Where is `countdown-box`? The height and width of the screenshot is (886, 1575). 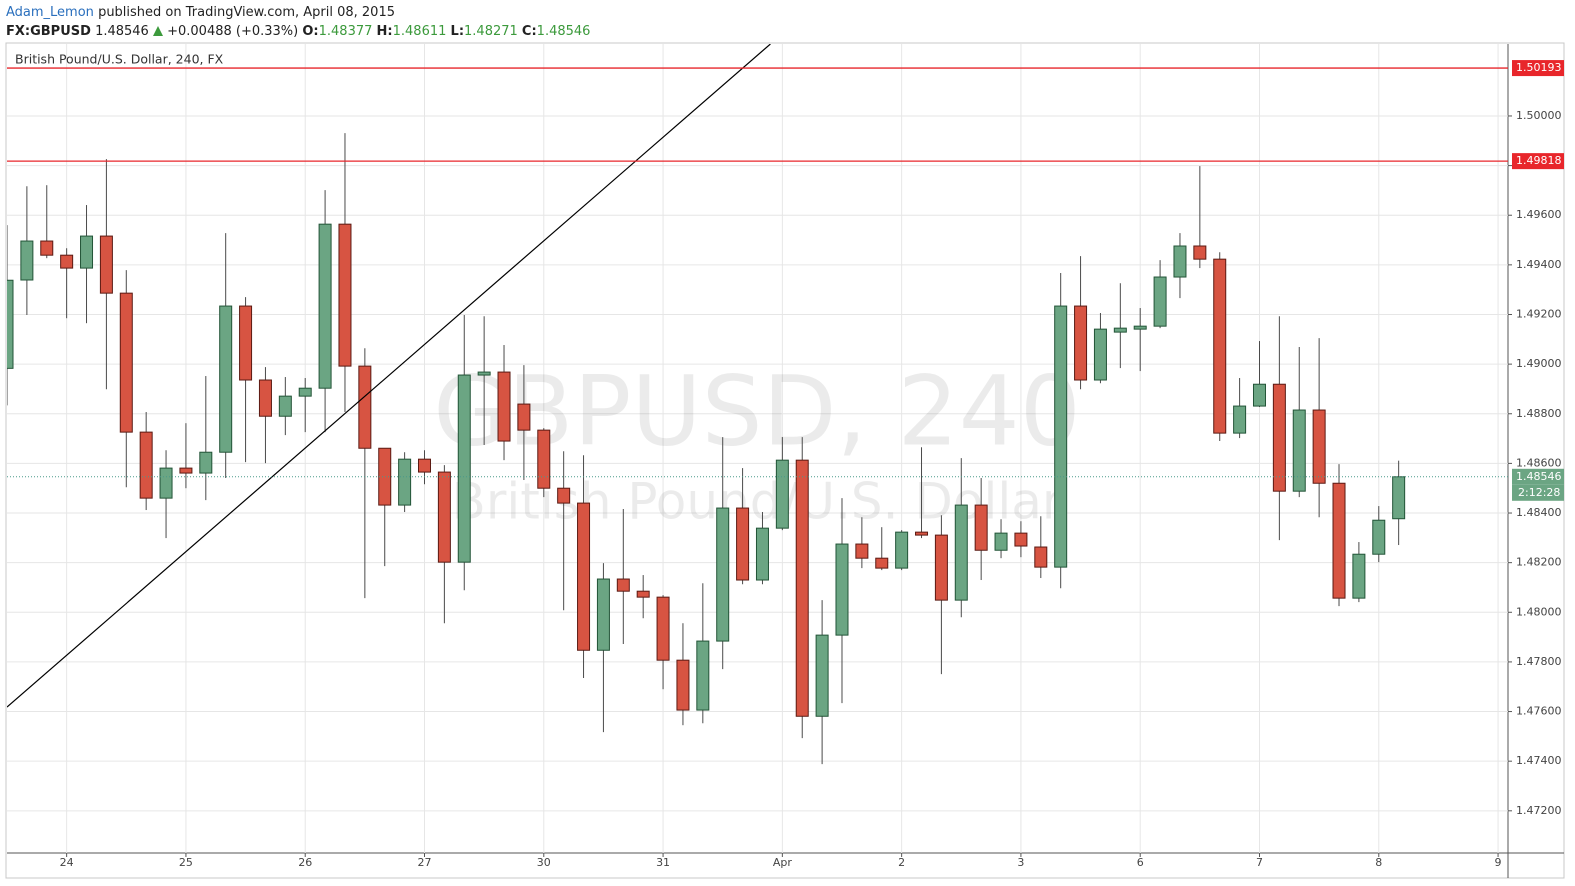
countdown-box is located at coordinates (1538, 492).